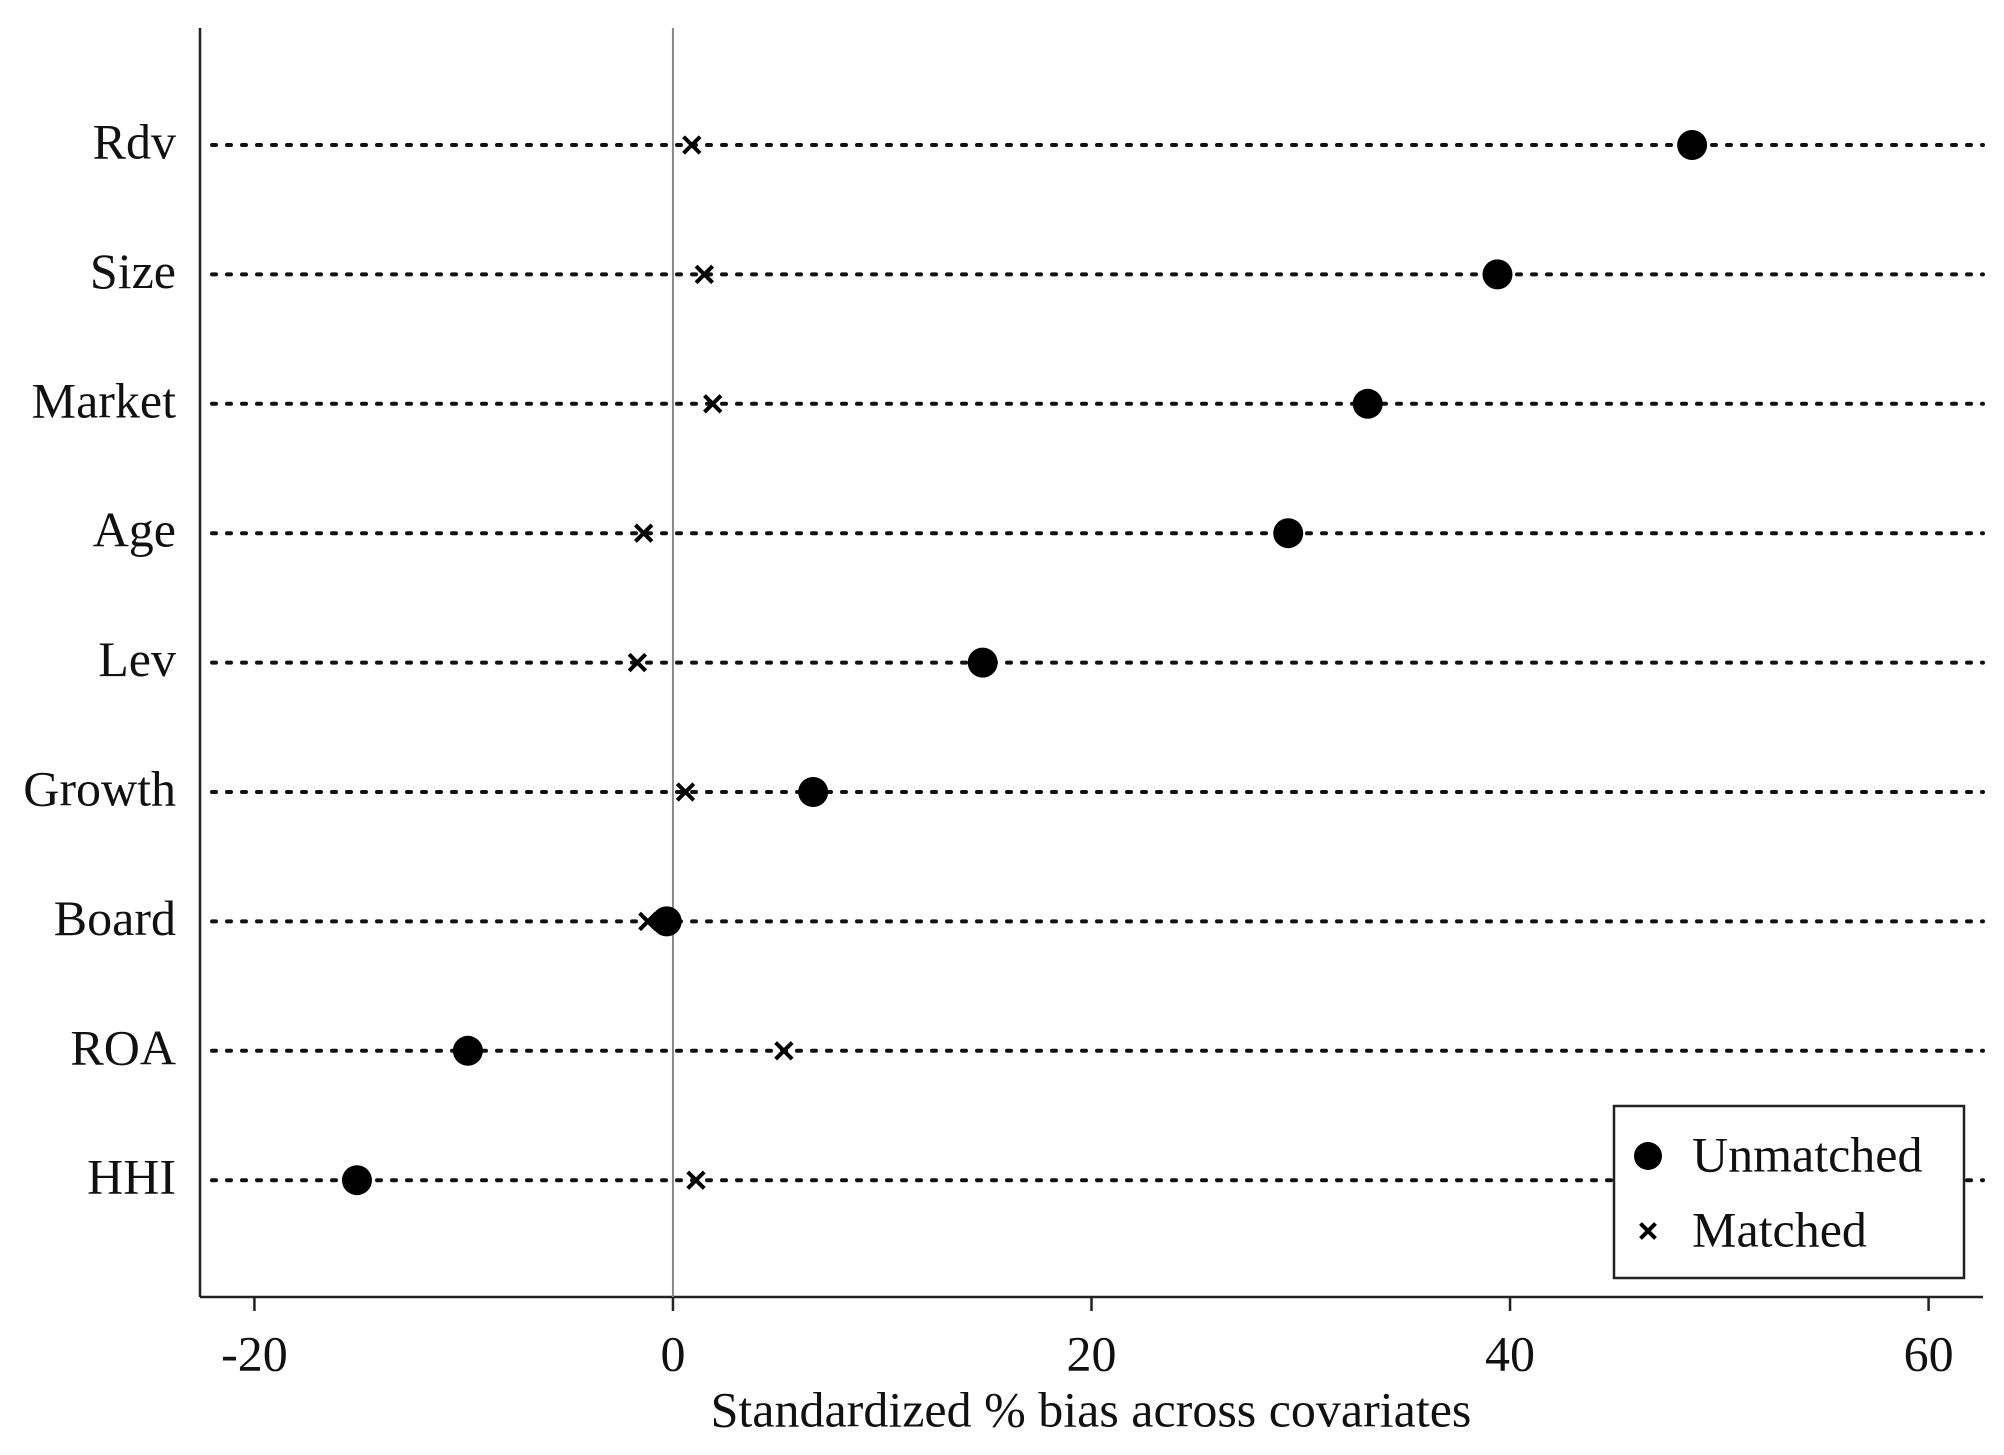  Describe the element at coordinates (1789, 1192) in the screenshot. I see `legend-box` at that location.